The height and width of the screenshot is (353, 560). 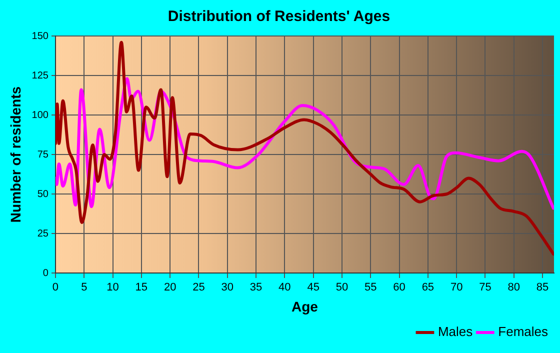 I want to click on y-tick-label: 100, so click(x=40, y=115).